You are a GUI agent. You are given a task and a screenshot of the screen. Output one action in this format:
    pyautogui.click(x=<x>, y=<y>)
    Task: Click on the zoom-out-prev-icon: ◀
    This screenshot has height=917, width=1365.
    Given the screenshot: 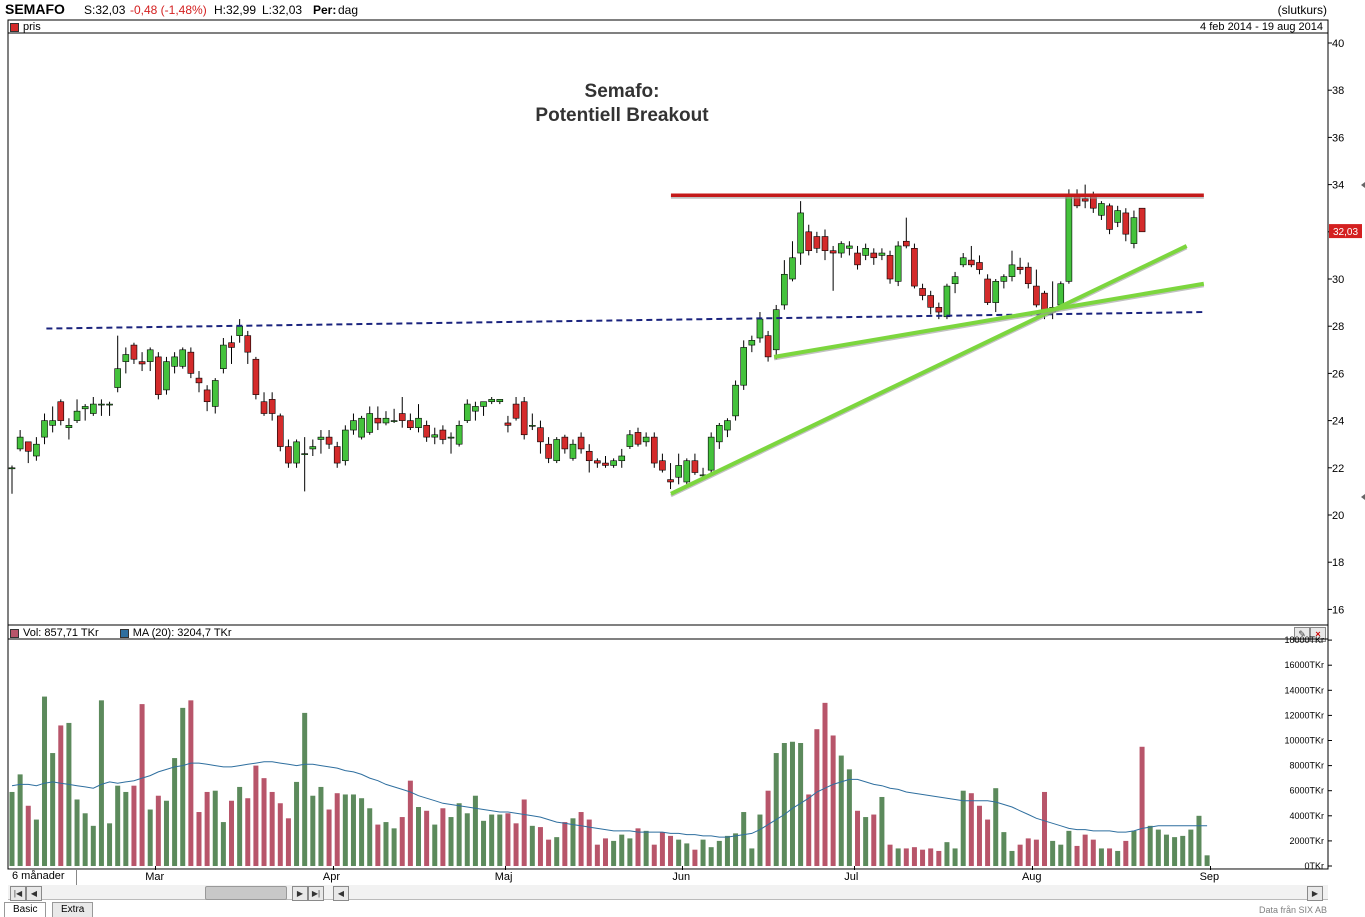 What is the action you would take?
    pyautogui.click(x=341, y=893)
    